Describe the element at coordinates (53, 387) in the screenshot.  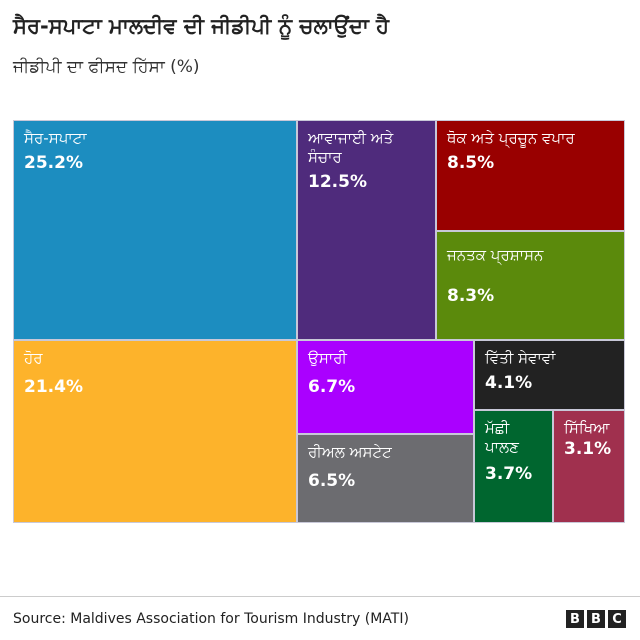
I see `cell-value: 21.4%` at that location.